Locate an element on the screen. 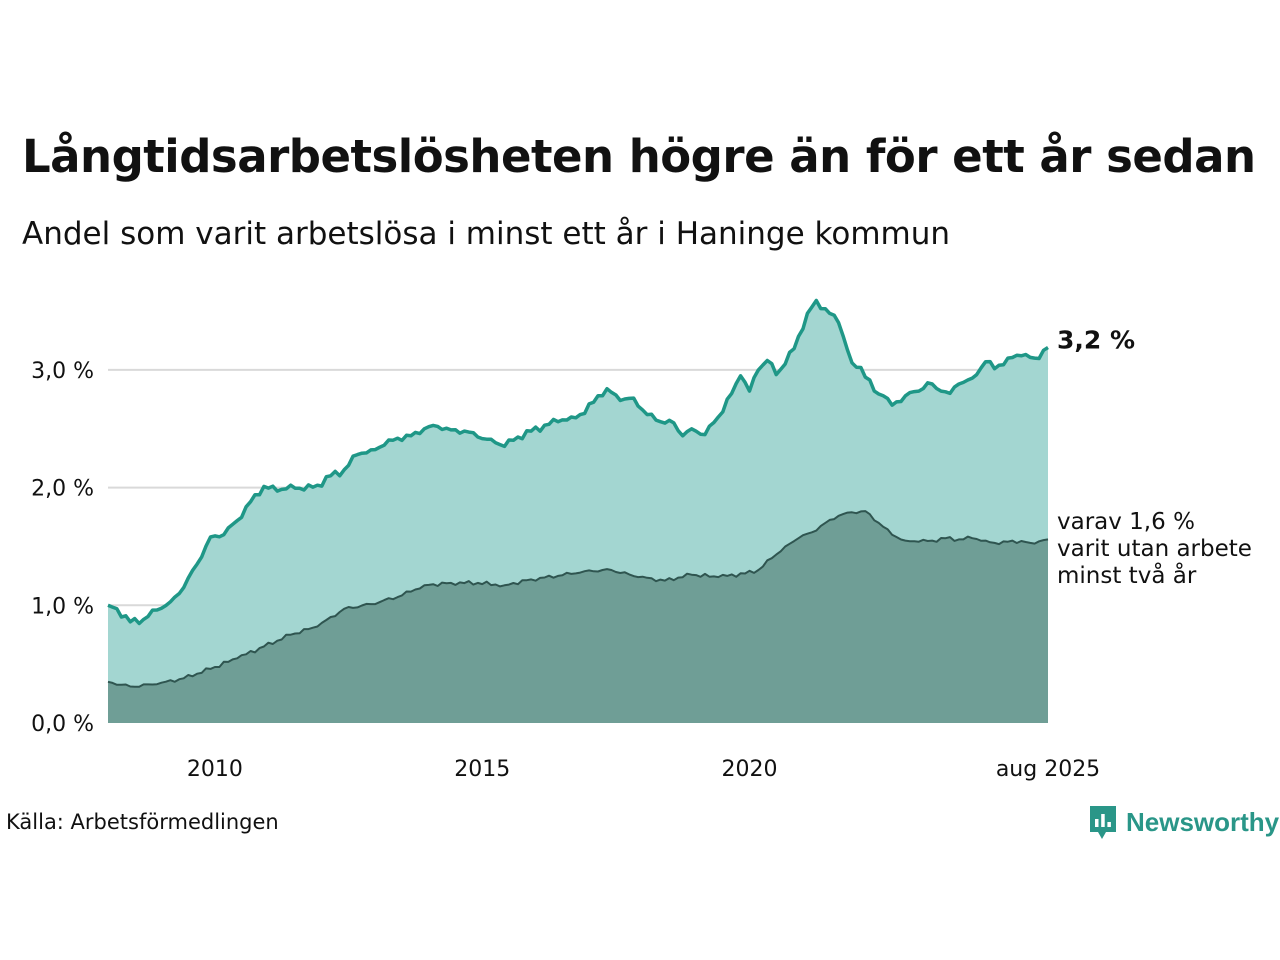 The image size is (1280, 960). y-tick-label-1: 1,0 % is located at coordinates (62, 606).